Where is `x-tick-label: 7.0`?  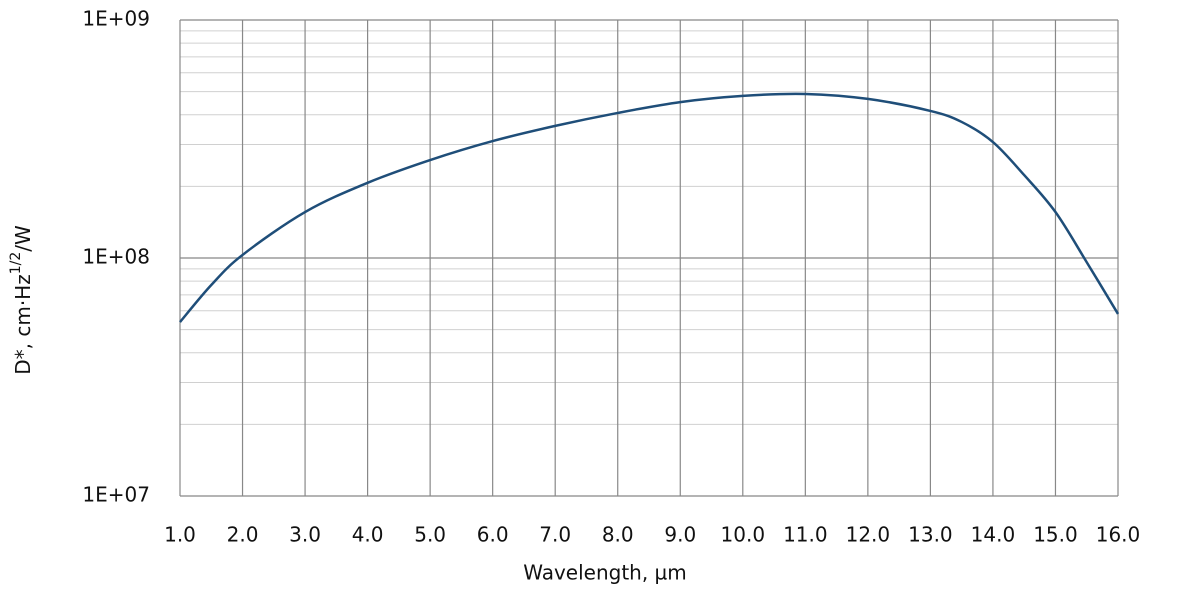
x-tick-label: 7.0 is located at coordinates (555, 535).